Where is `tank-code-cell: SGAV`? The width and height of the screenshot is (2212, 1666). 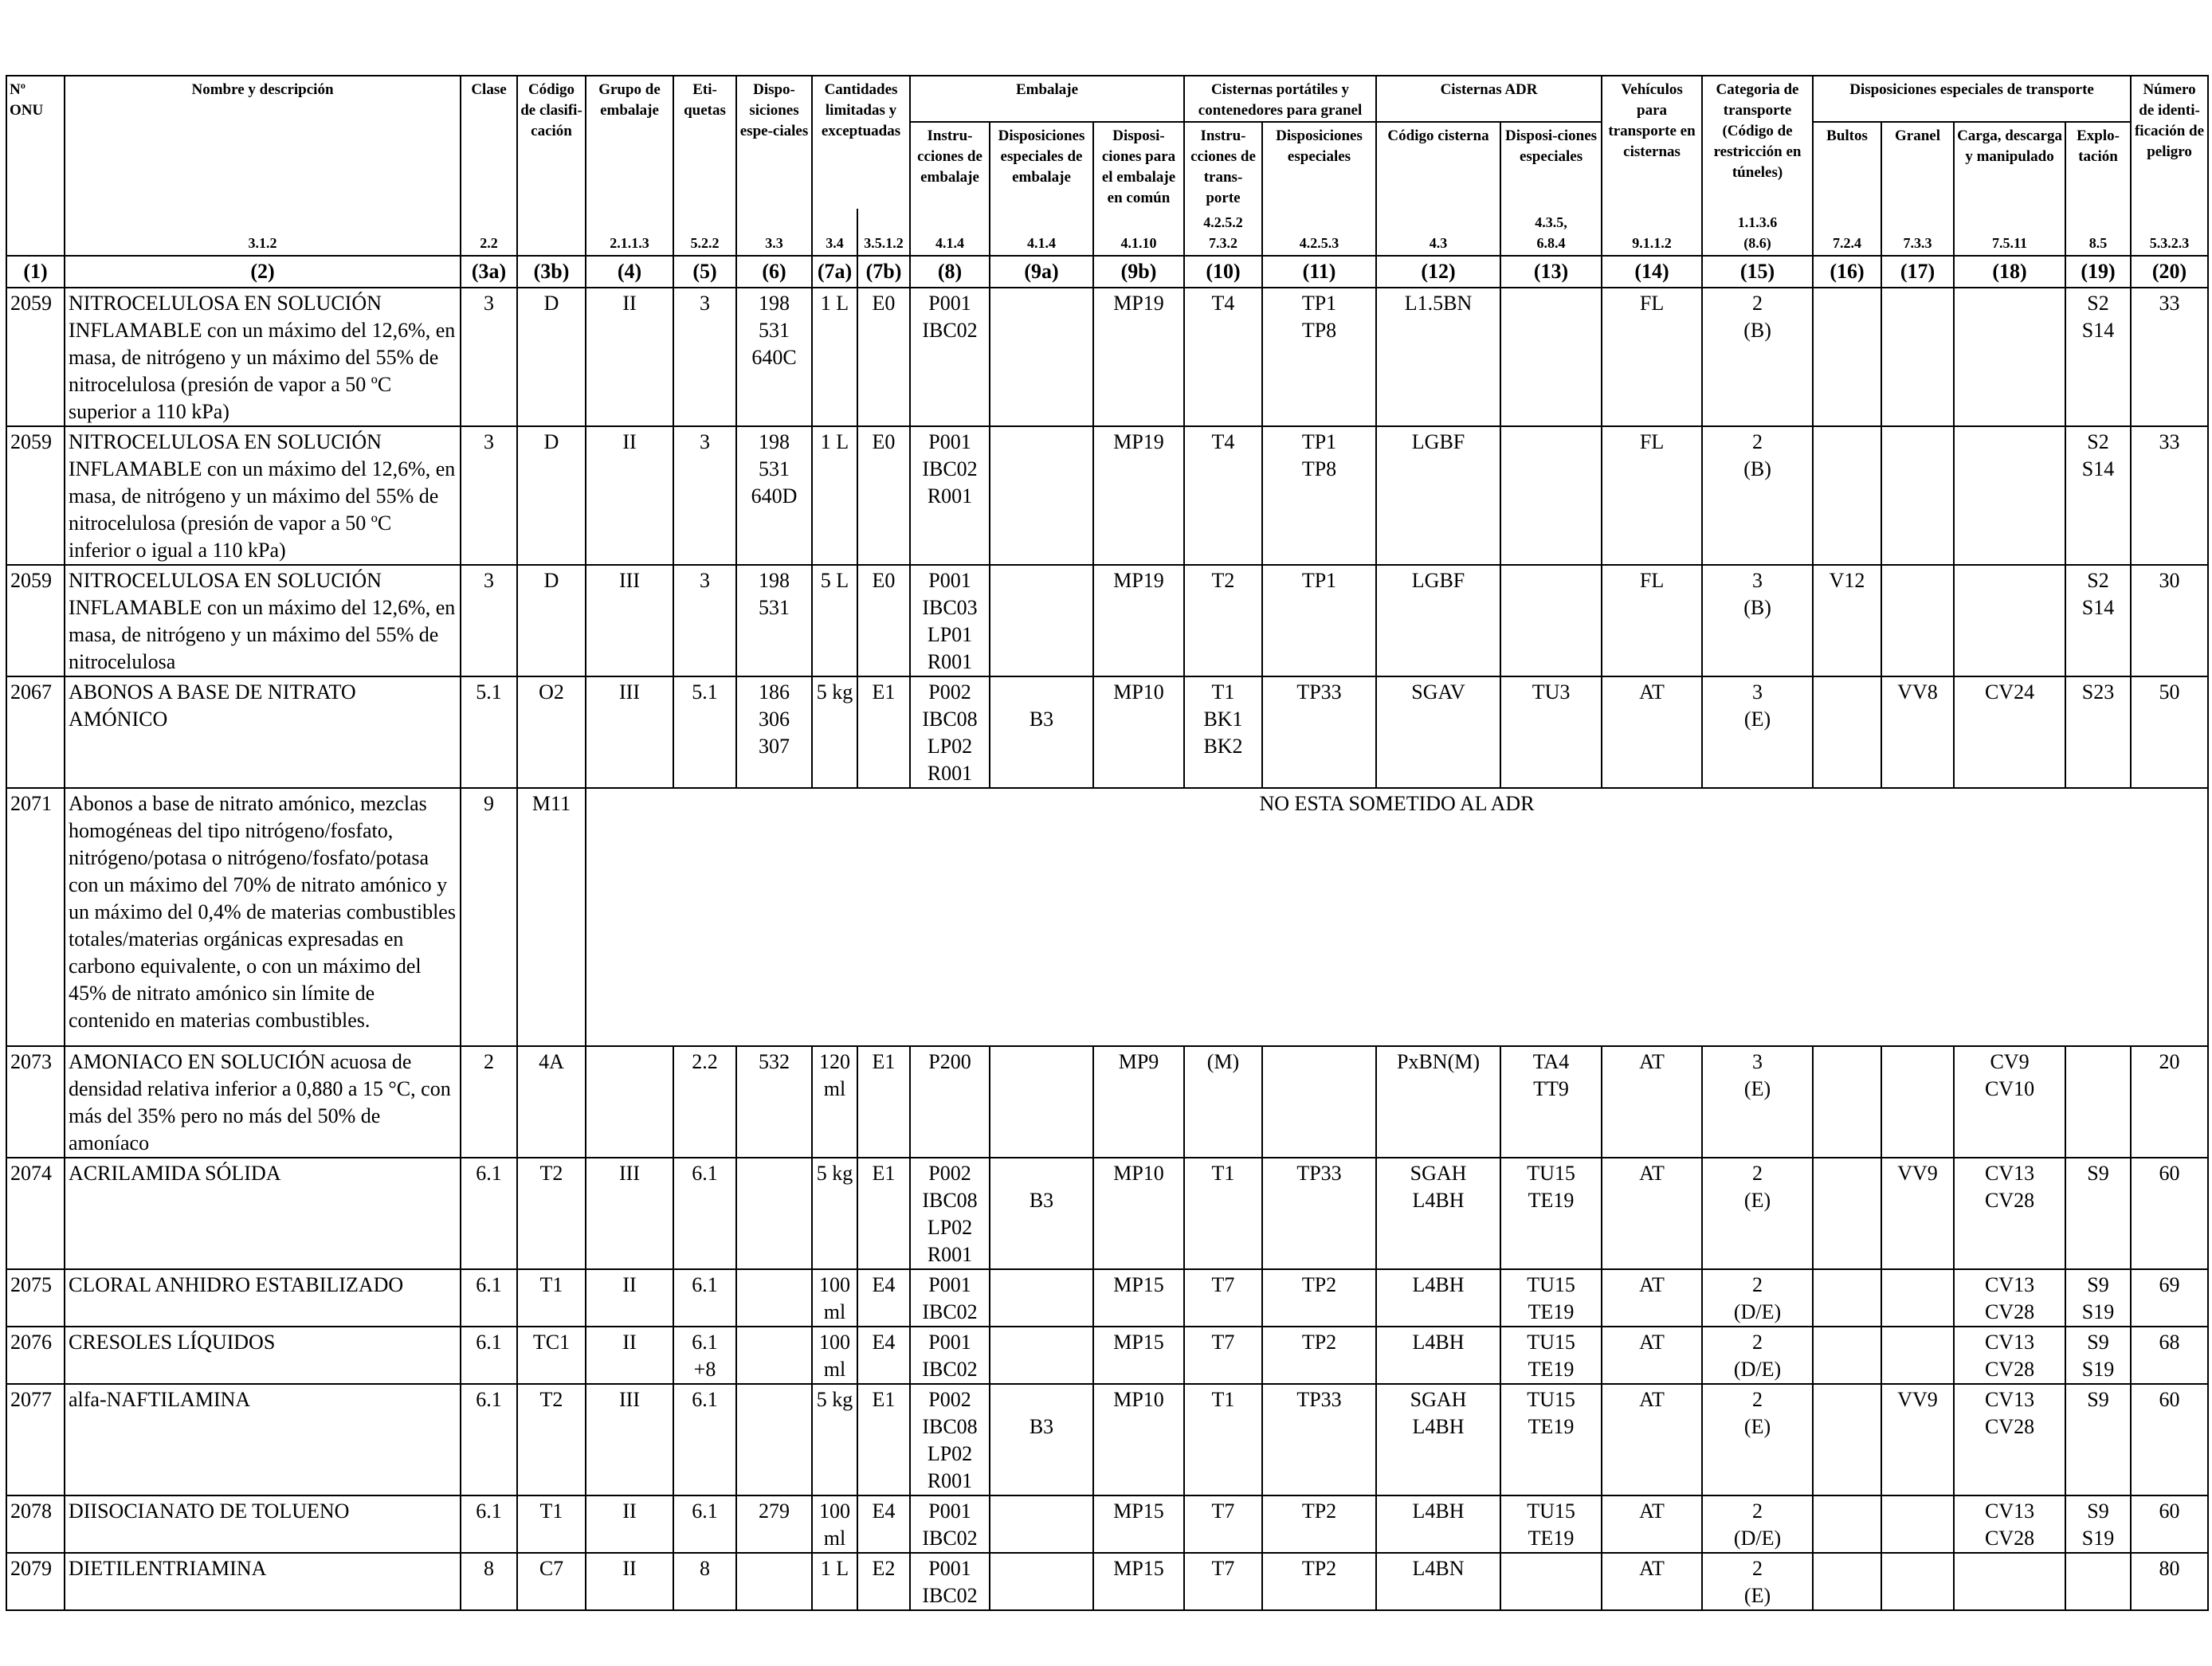 tank-code-cell: SGAV is located at coordinates (1439, 732).